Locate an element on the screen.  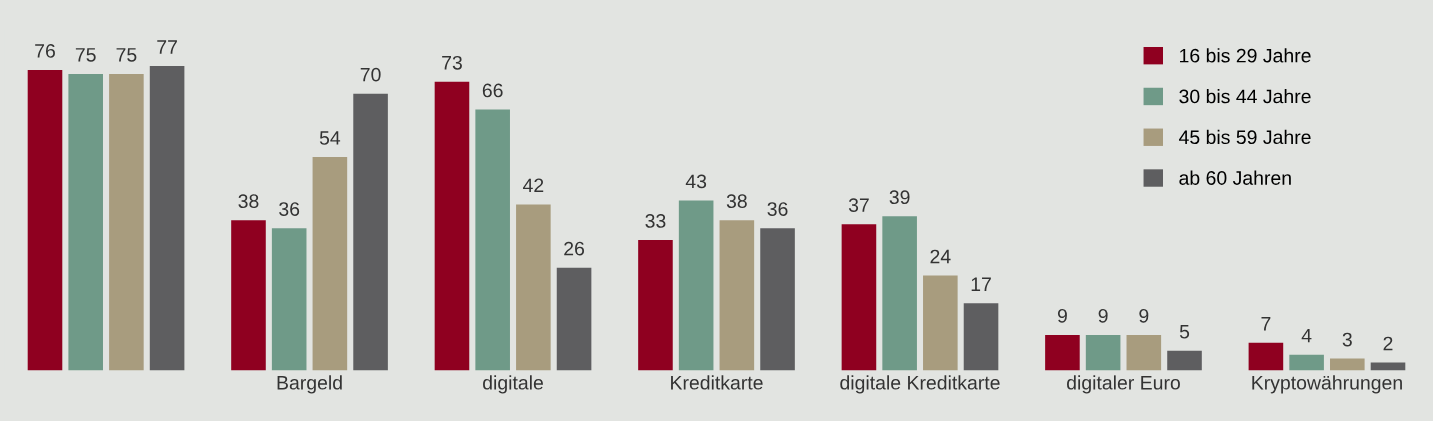
data-label: 2 is located at coordinates (1388, 343).